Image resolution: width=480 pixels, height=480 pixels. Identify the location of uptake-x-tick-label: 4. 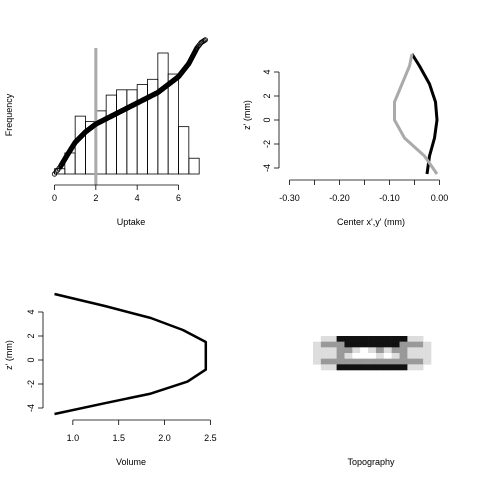
(137, 198).